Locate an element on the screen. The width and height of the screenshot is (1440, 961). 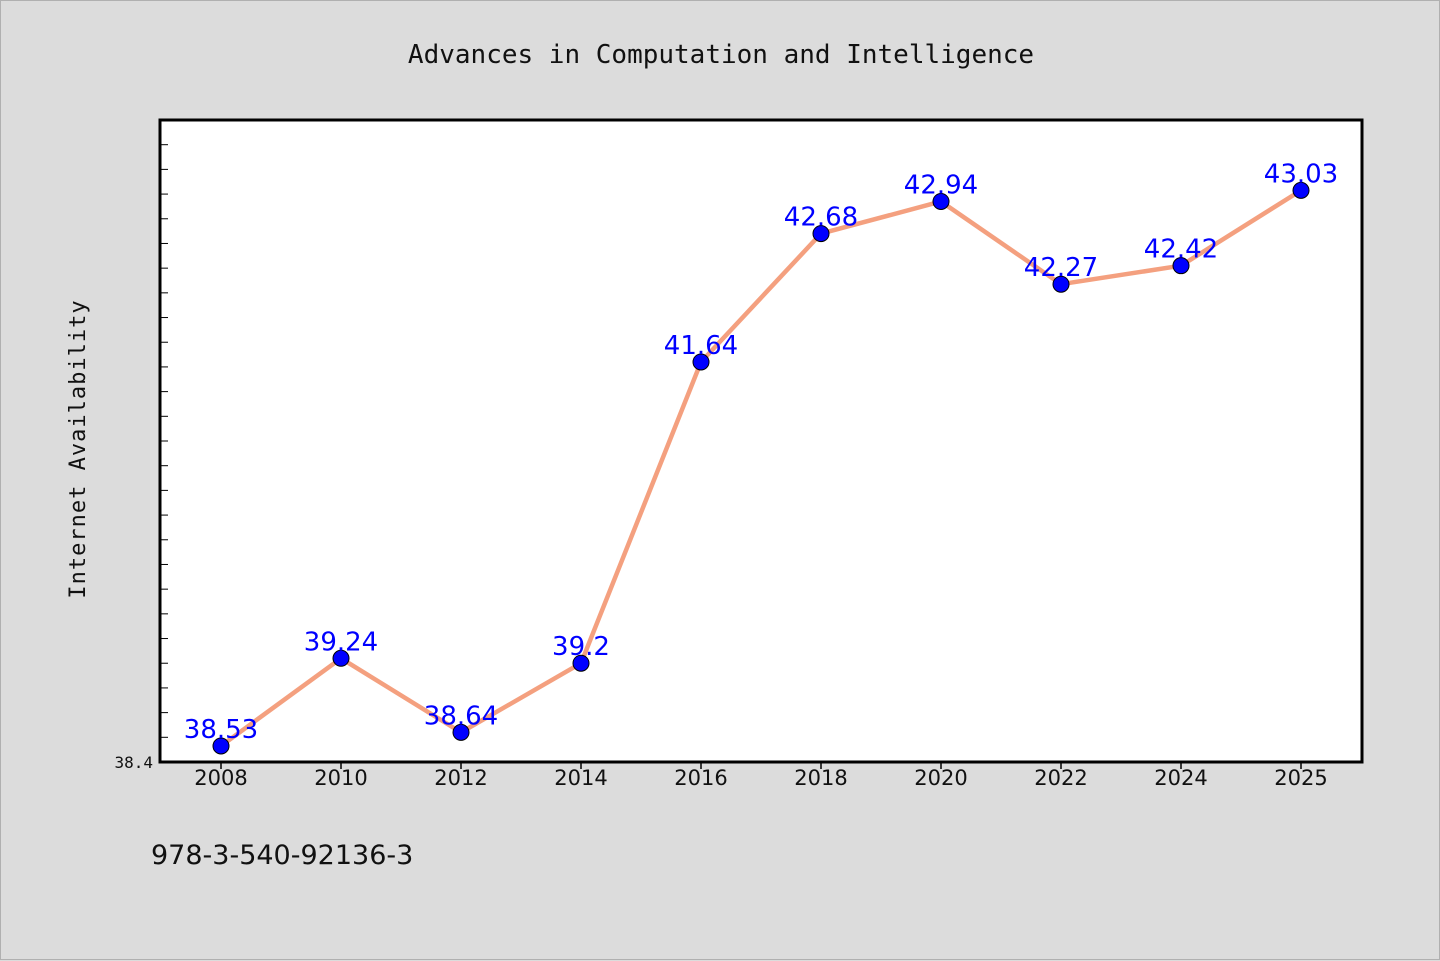
x-tick-label: 2022 is located at coordinates (1060, 778).